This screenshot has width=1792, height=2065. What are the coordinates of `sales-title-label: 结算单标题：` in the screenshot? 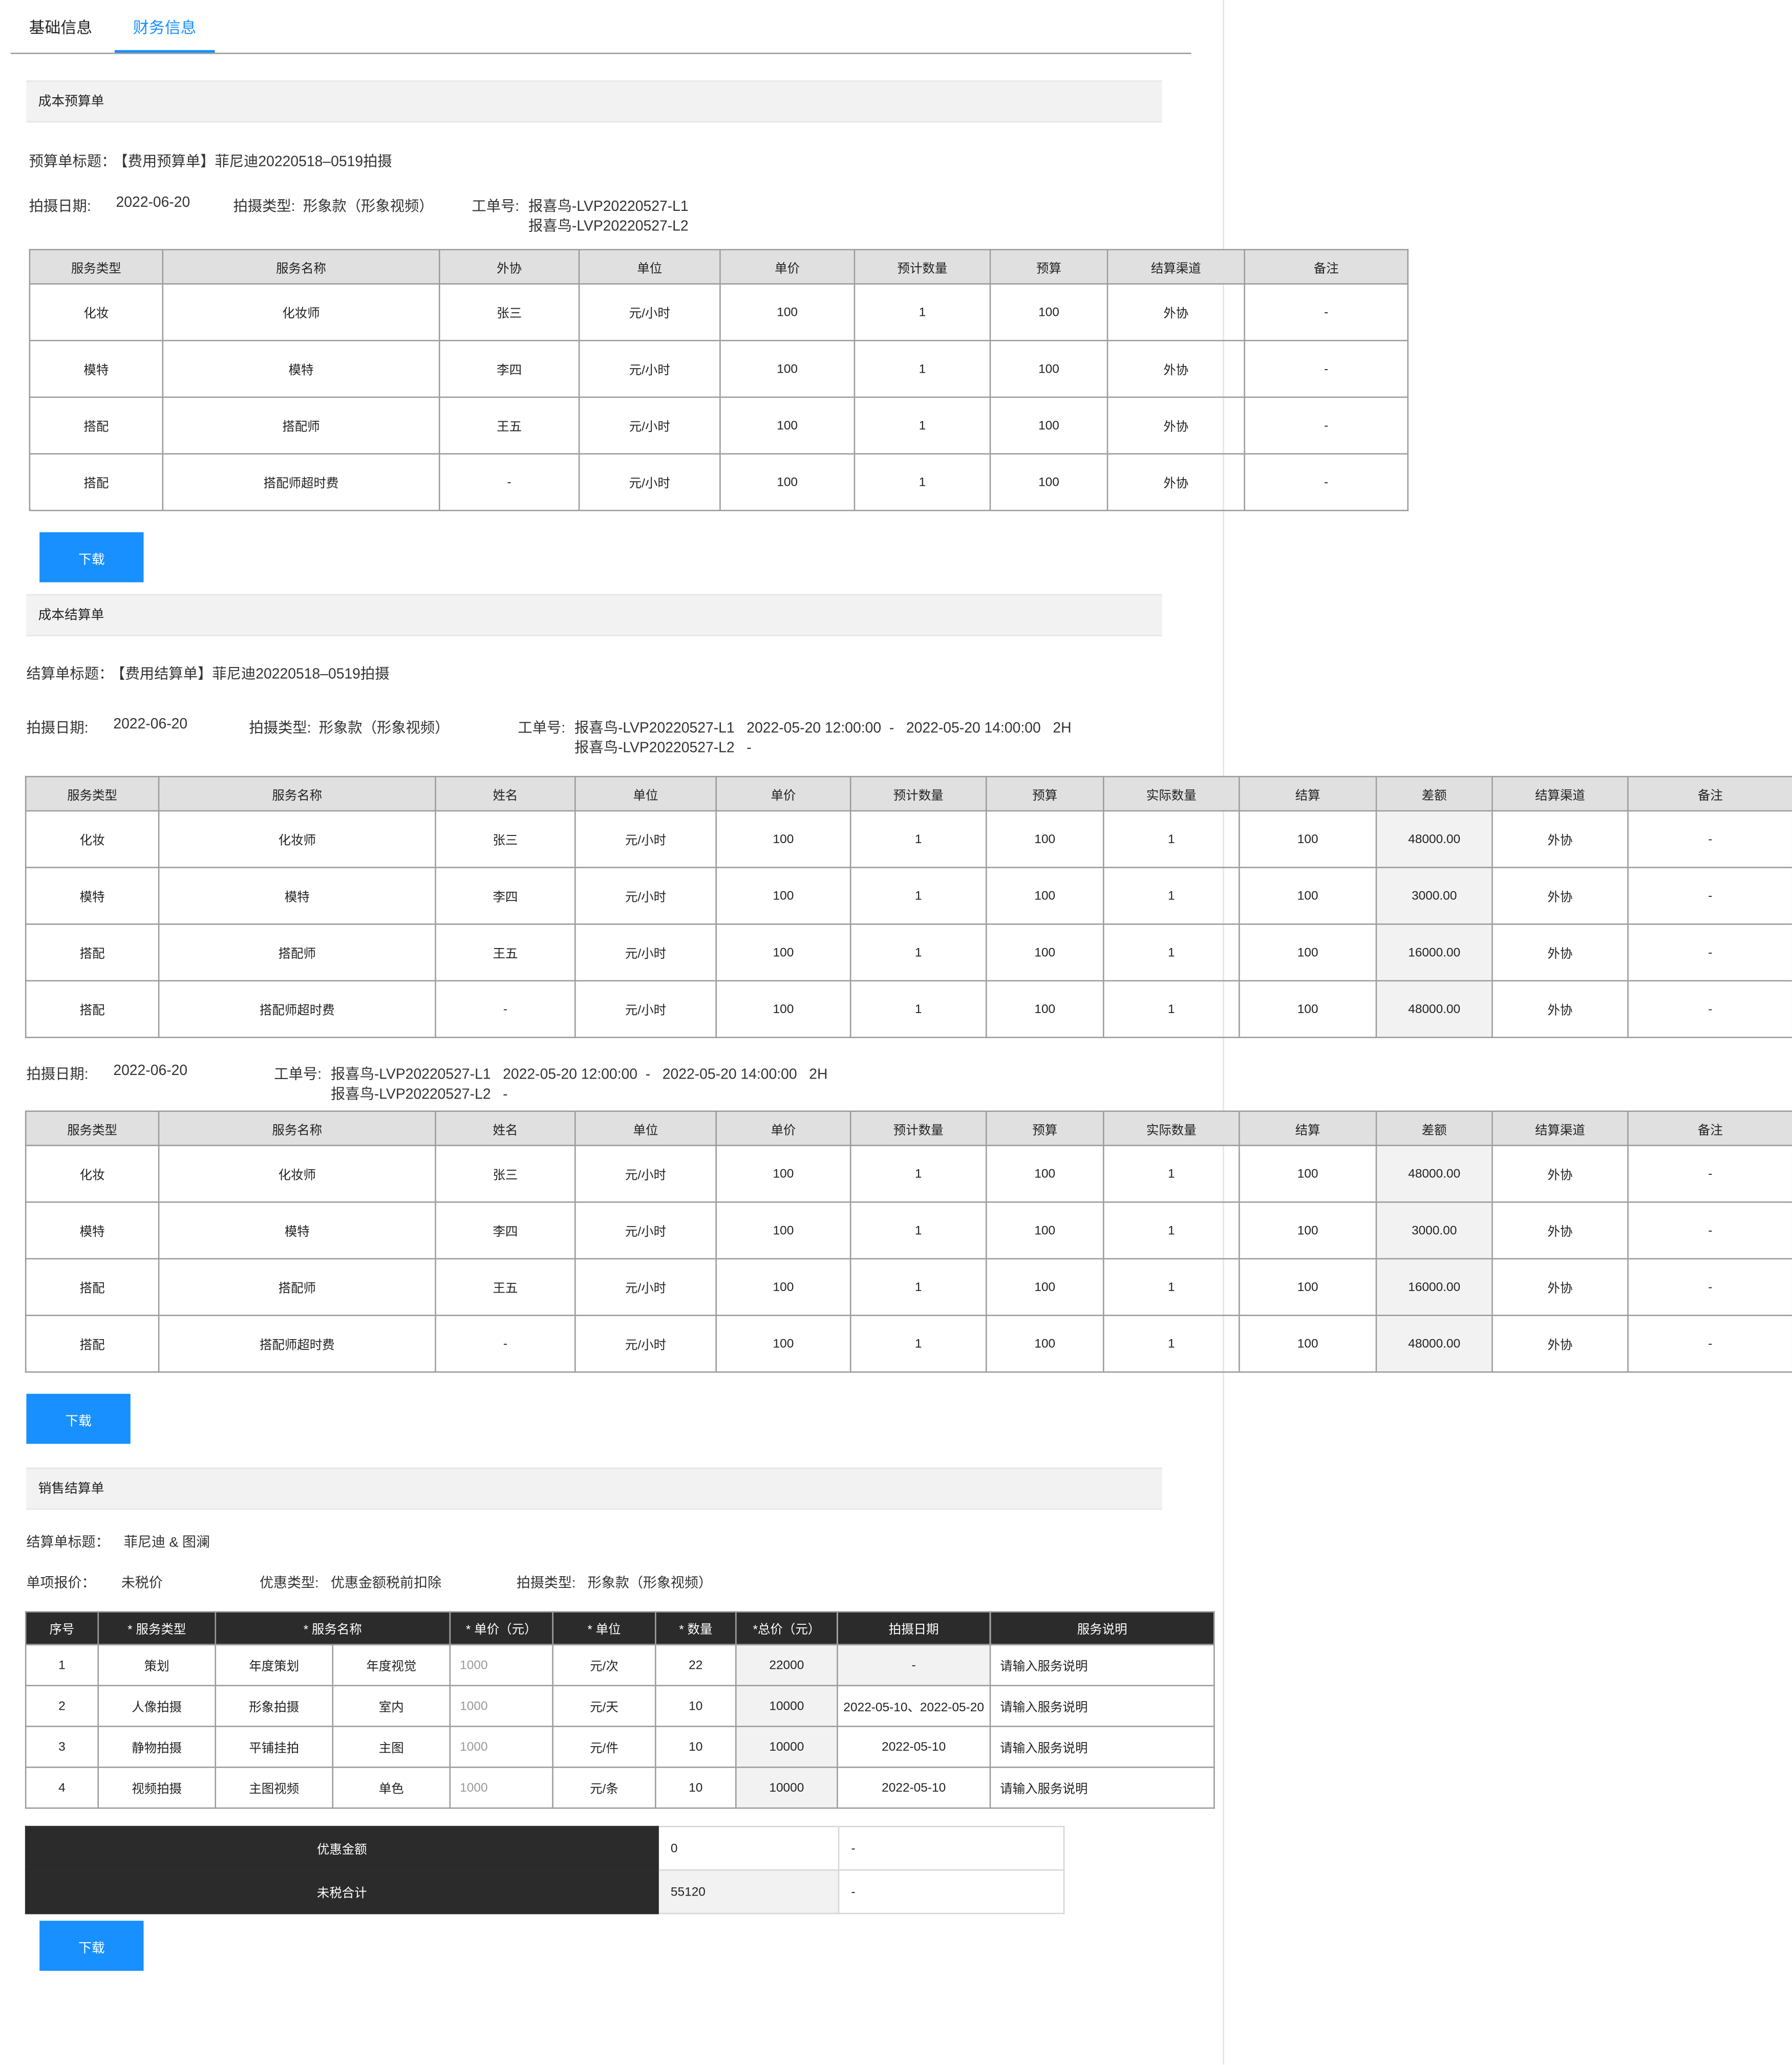 It's located at (68, 1543).